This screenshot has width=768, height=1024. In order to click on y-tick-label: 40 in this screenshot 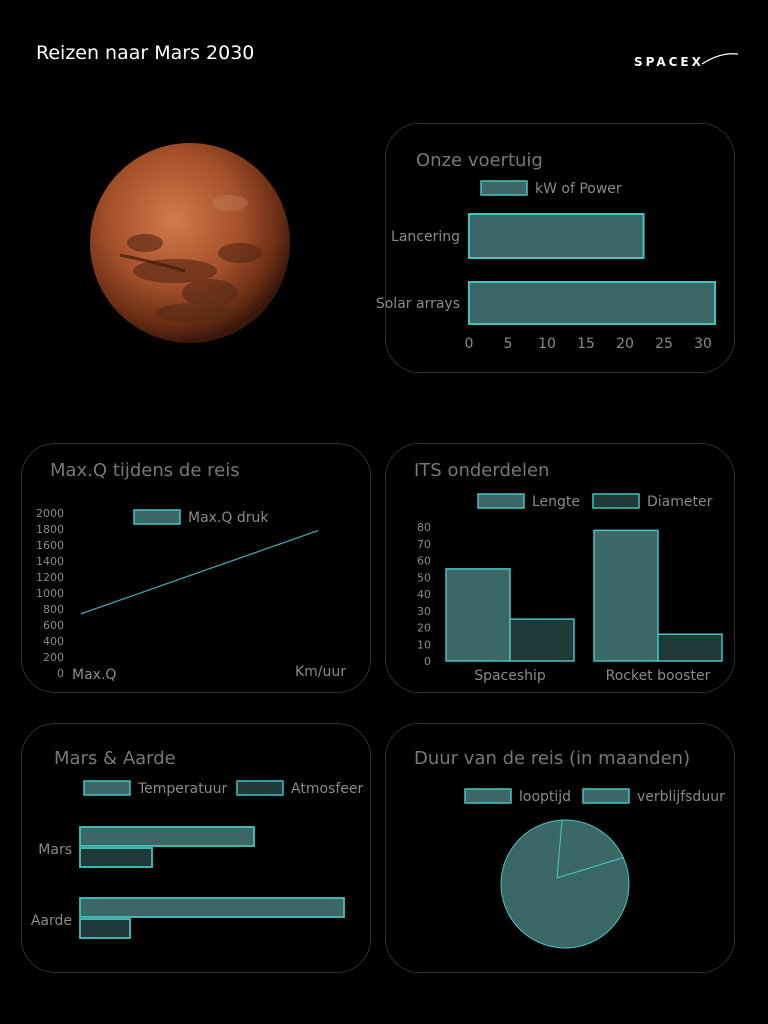, I will do `click(424, 594)`.